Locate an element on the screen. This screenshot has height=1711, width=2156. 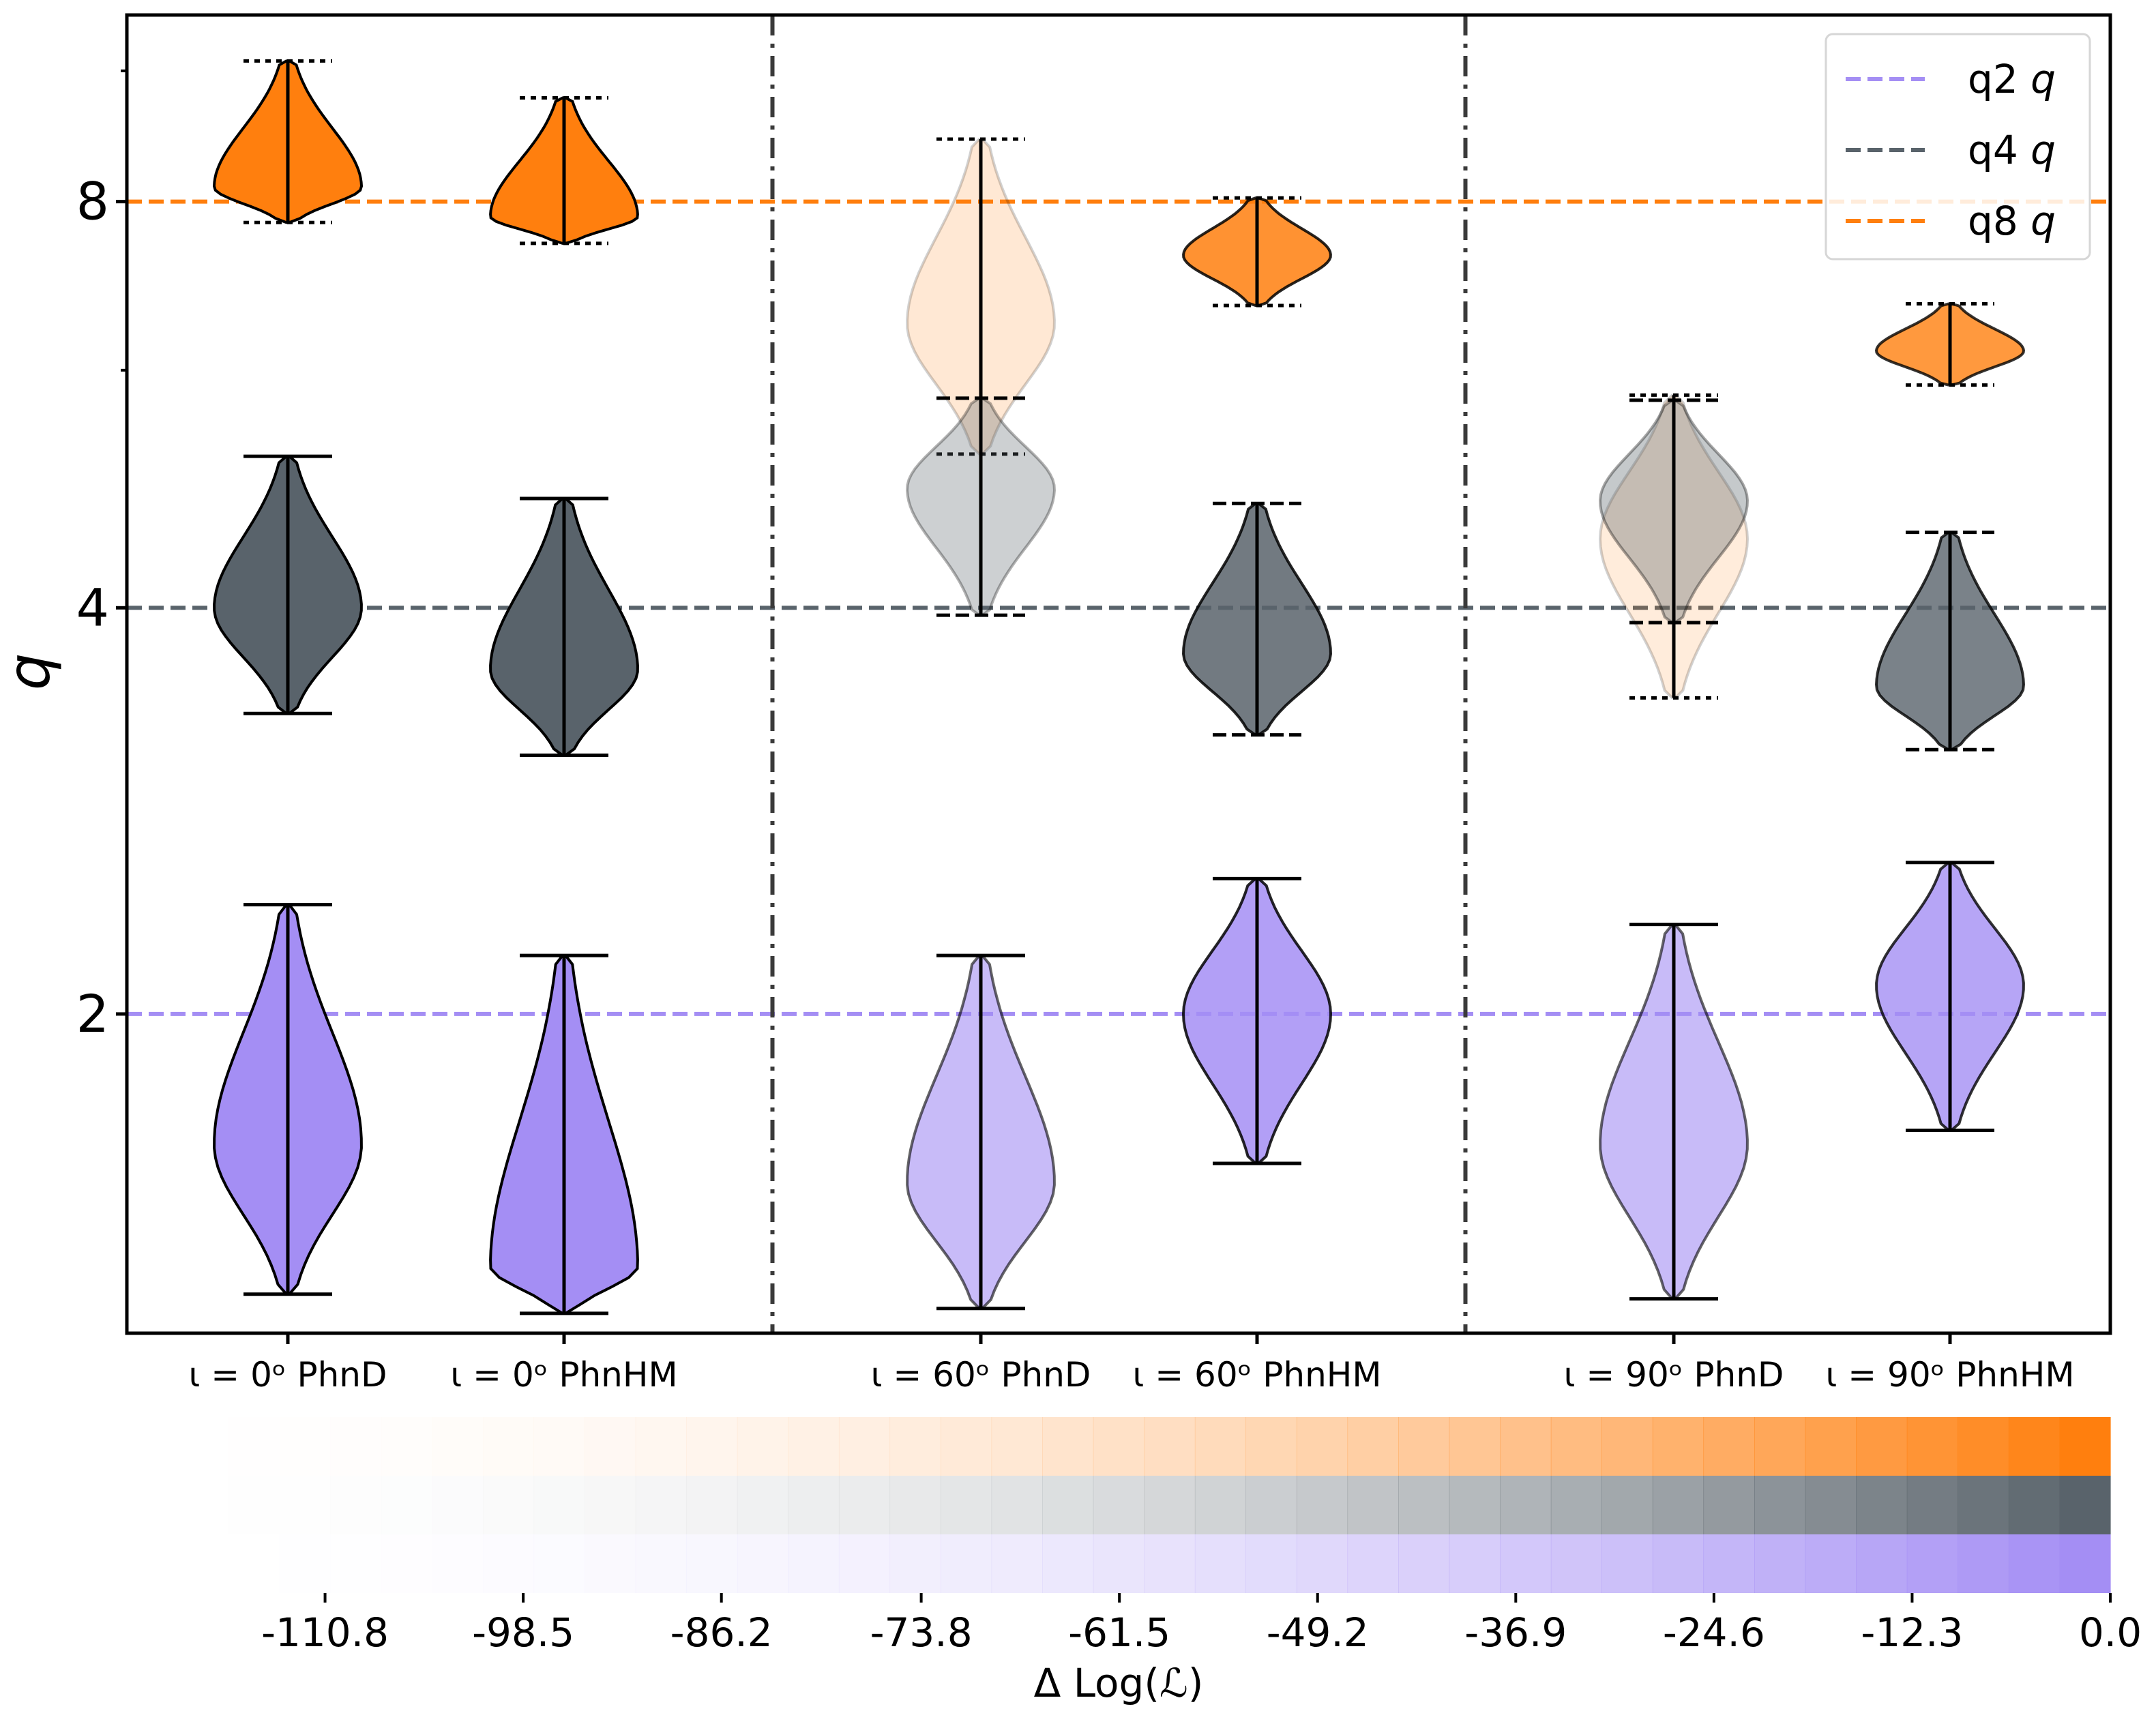
x-tick-label: ι = 60ᵒ PhnHM is located at coordinates (1257, 1375).